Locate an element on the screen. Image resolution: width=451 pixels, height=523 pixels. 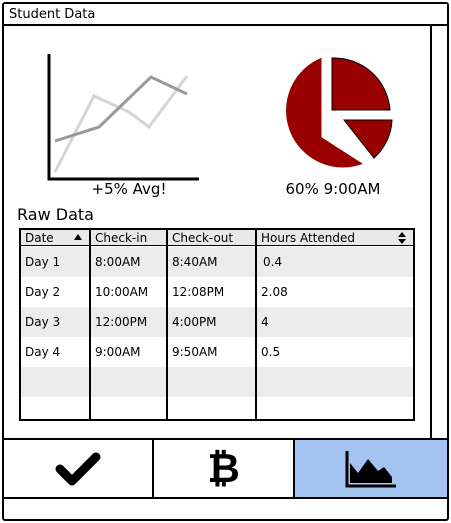
cell-check-out: 9:50AM is located at coordinates (195, 352).